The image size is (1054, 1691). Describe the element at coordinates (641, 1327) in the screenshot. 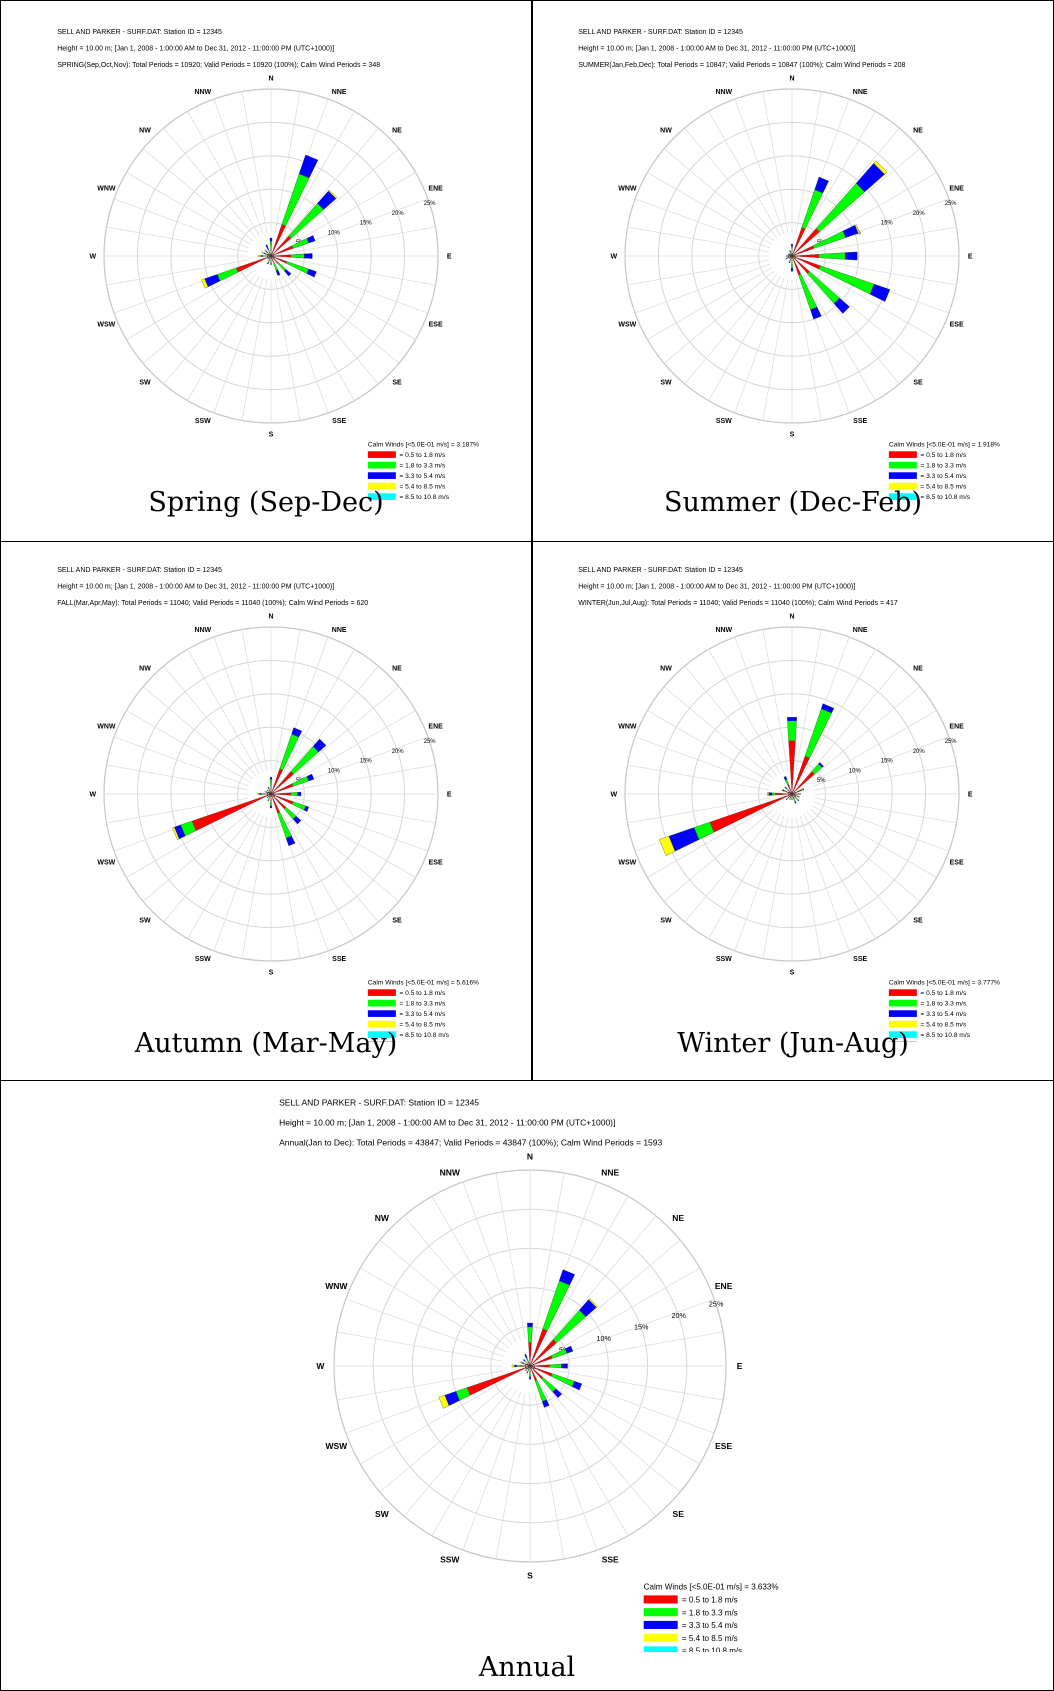

I see `ring-label: 15%` at that location.